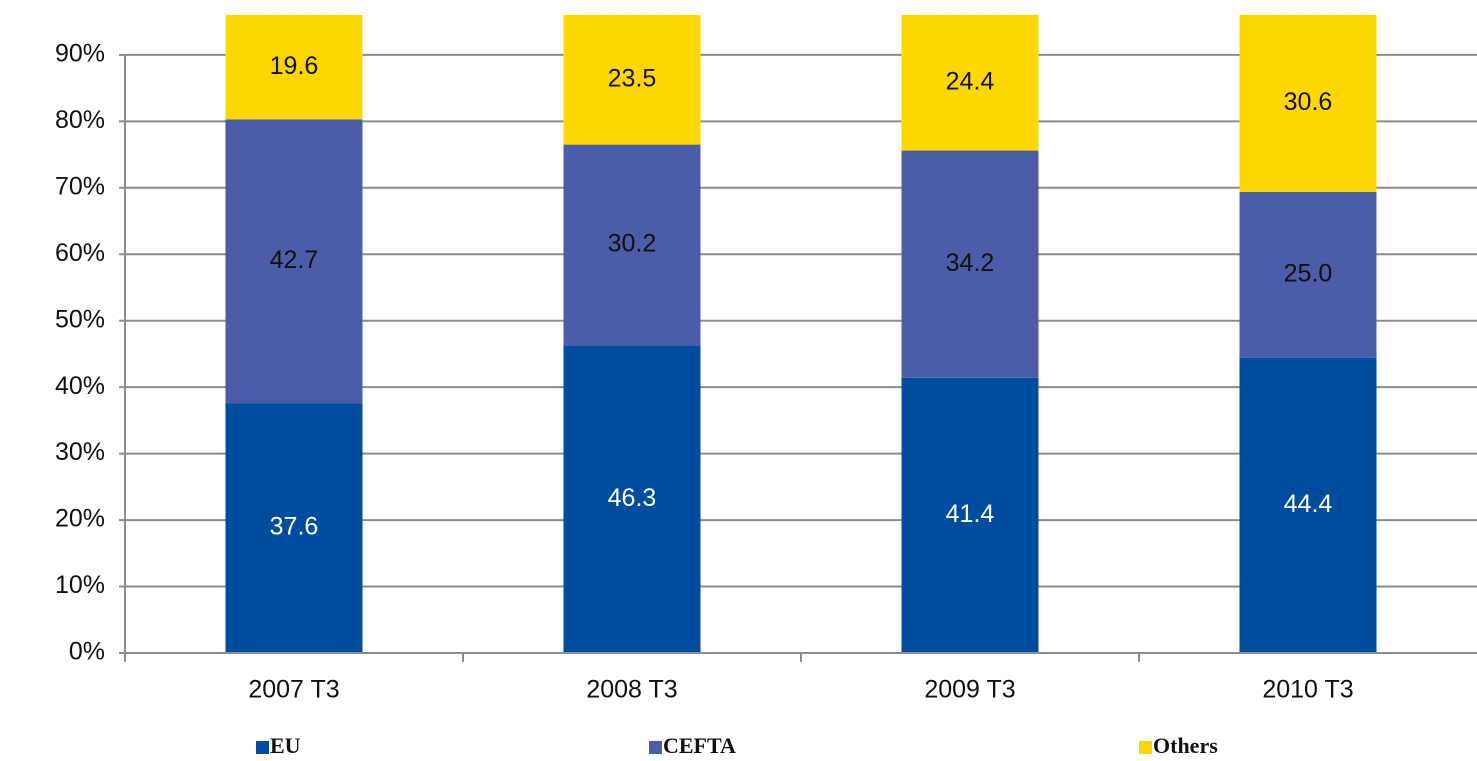 The image size is (1477, 761). I want to click on y-tick-label: 0%, so click(87, 652).